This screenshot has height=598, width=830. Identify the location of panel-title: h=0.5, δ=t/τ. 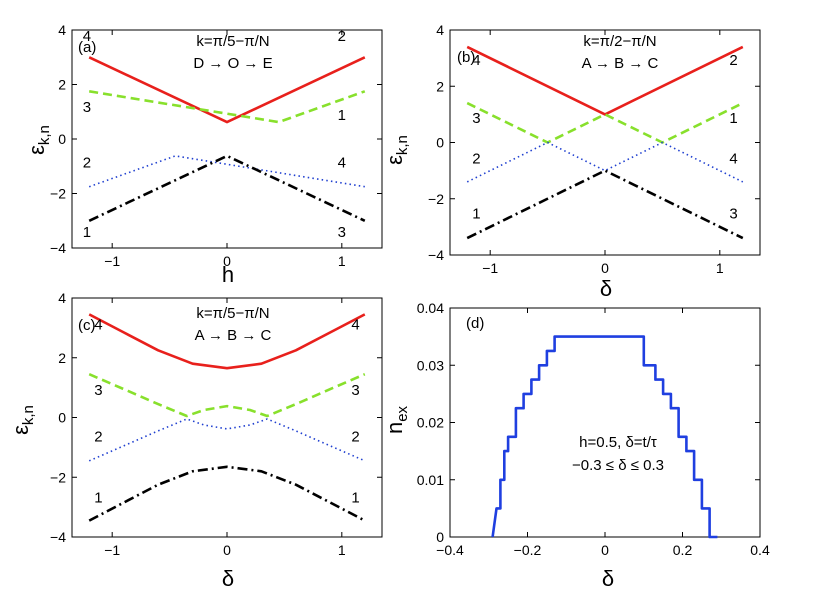
(618, 442).